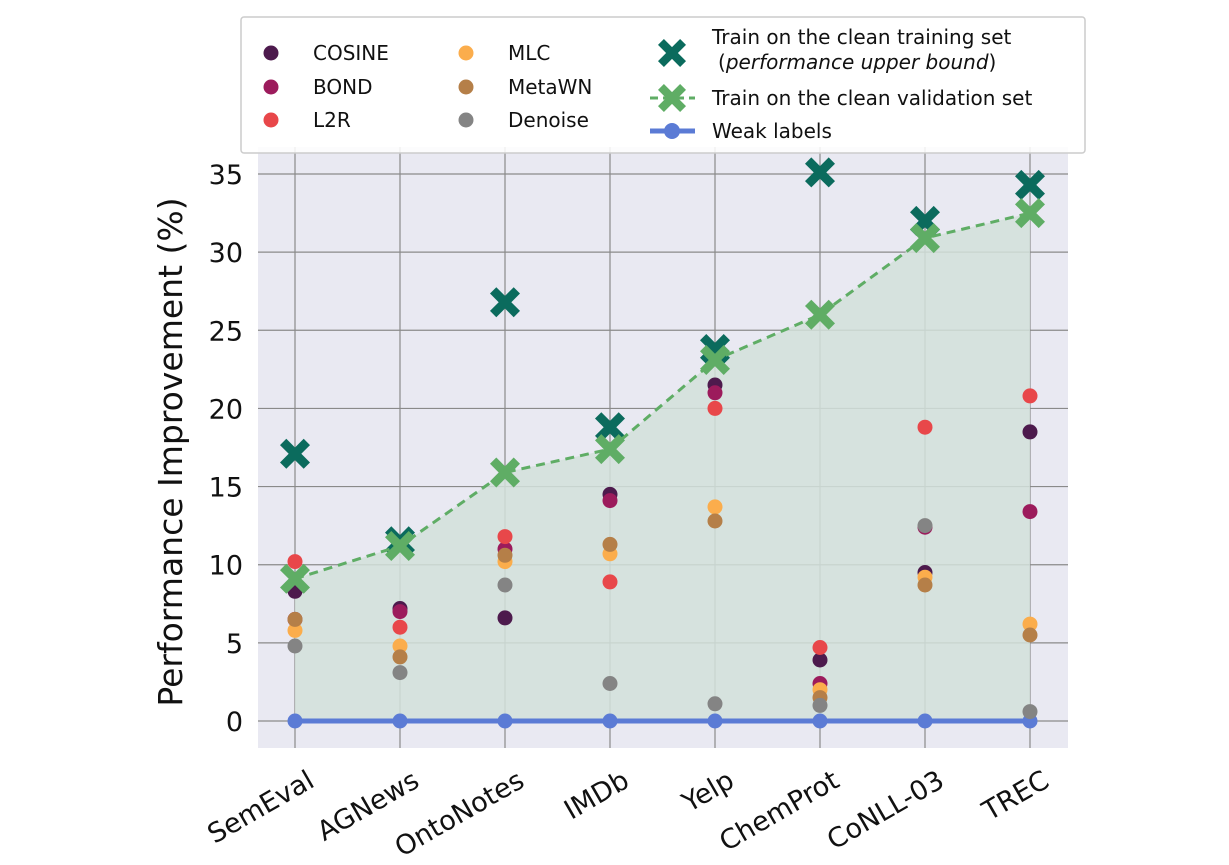  Describe the element at coordinates (548, 120) in the screenshot. I see `legend-label-denoise: Denoise` at that location.